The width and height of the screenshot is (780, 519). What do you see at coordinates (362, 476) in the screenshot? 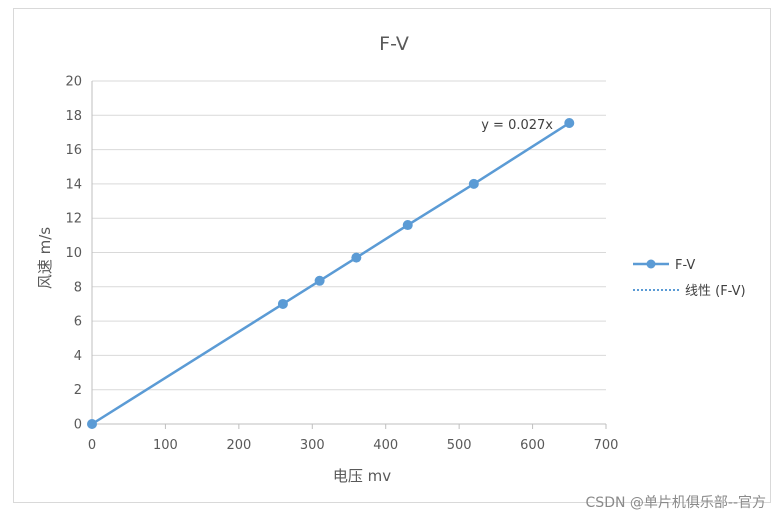
I see `x-axis-title: 电压 mv` at bounding box center [362, 476].